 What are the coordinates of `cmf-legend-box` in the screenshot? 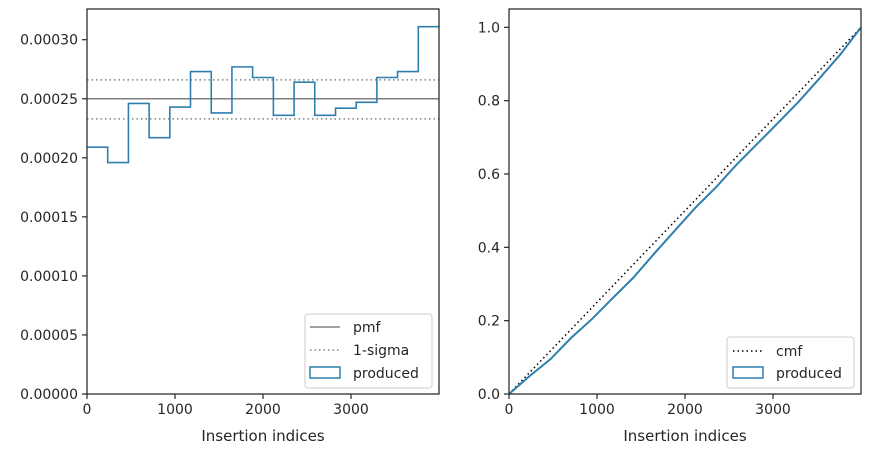 It's located at (790, 362).